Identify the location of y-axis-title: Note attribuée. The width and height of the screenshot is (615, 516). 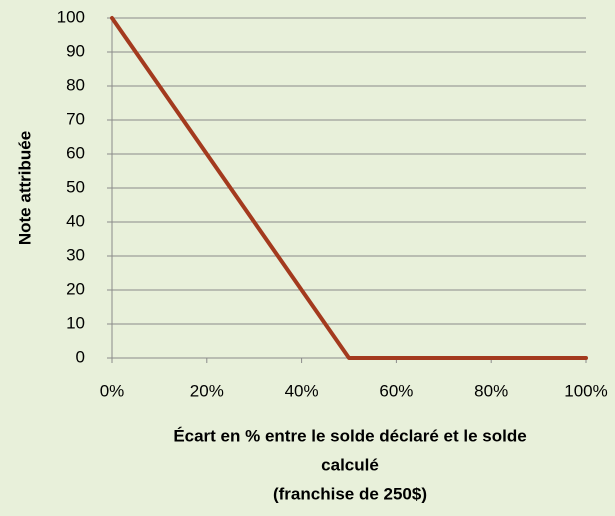
(24, 188).